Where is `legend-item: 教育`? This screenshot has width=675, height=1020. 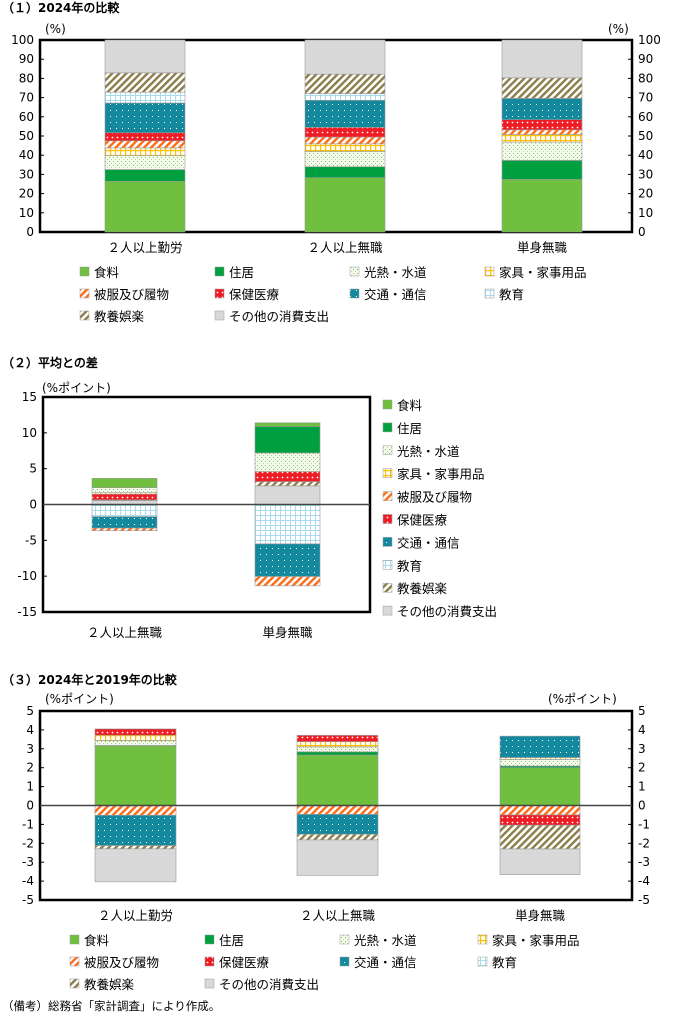 legend-item: 教育 is located at coordinates (402, 565).